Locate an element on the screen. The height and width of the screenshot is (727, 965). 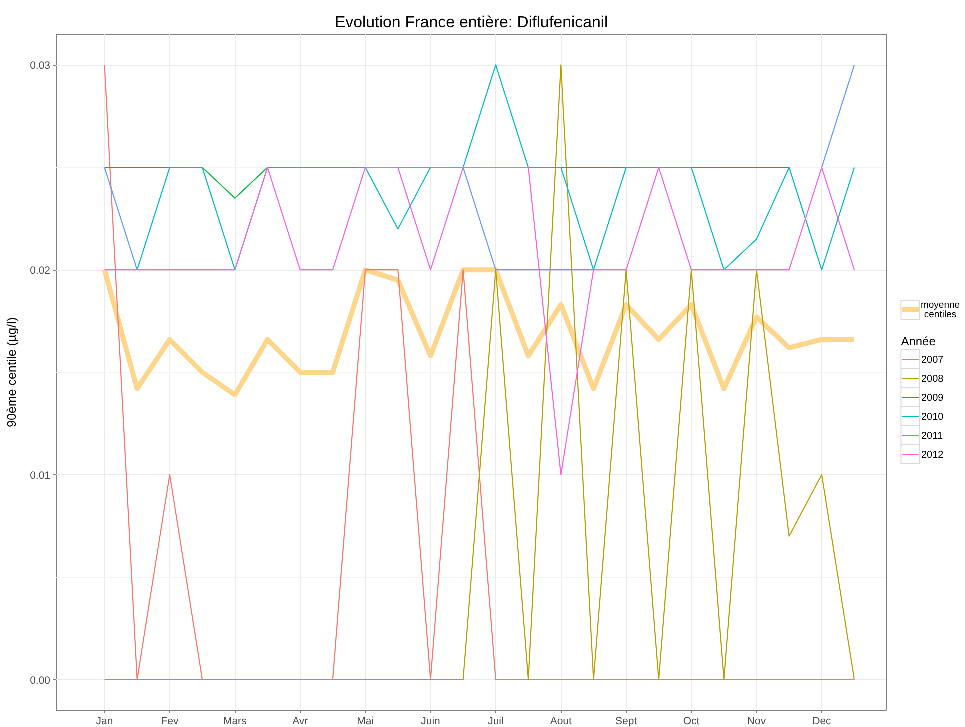
x-tick-label: Oct is located at coordinates (691, 721).